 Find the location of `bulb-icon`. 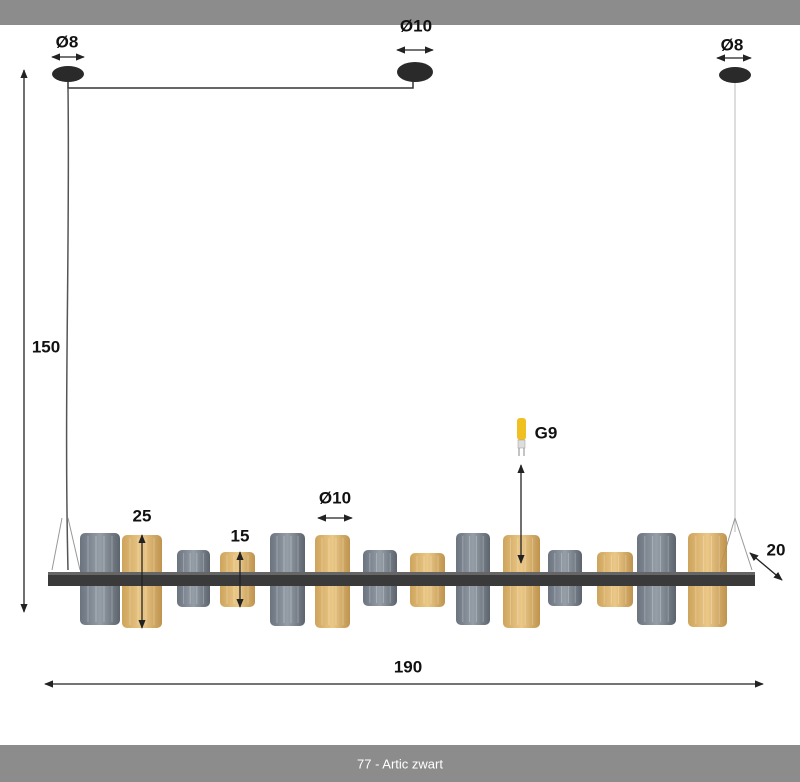

bulb-icon is located at coordinates (521, 437).